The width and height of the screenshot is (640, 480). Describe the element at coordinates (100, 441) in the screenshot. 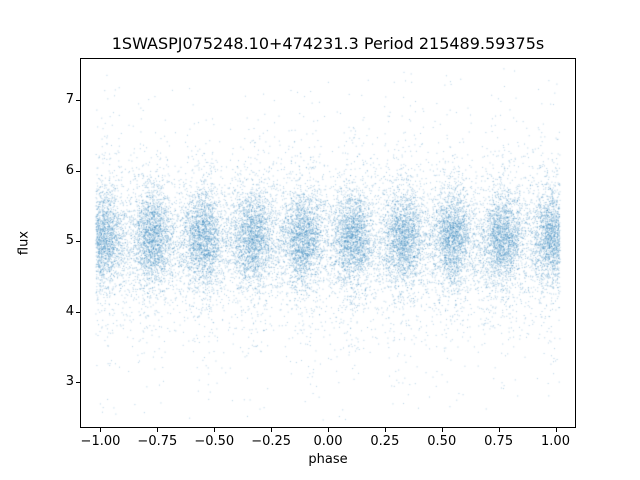

I see `x-tick-label: −1.00` at that location.